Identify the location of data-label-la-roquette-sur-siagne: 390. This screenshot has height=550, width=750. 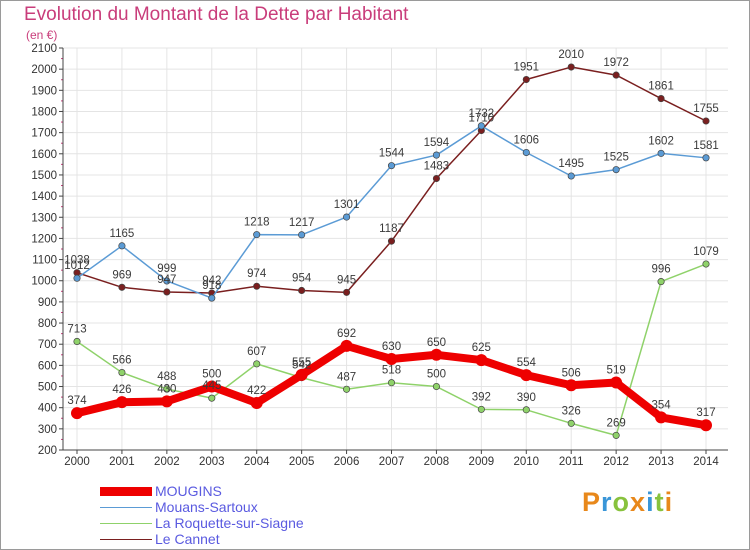
(526, 398).